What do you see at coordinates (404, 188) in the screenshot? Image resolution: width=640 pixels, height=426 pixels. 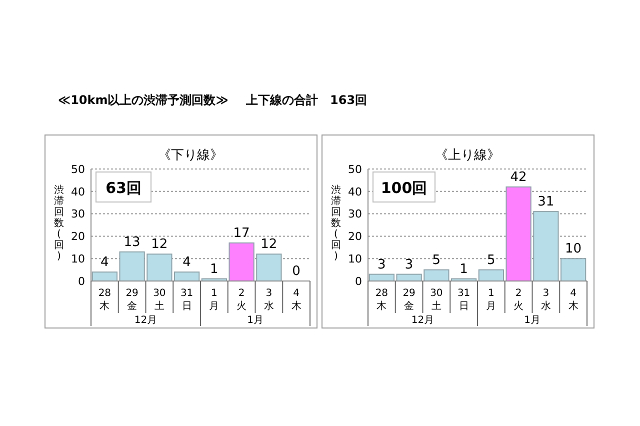 I see `annotation: 100回` at bounding box center [404, 188].